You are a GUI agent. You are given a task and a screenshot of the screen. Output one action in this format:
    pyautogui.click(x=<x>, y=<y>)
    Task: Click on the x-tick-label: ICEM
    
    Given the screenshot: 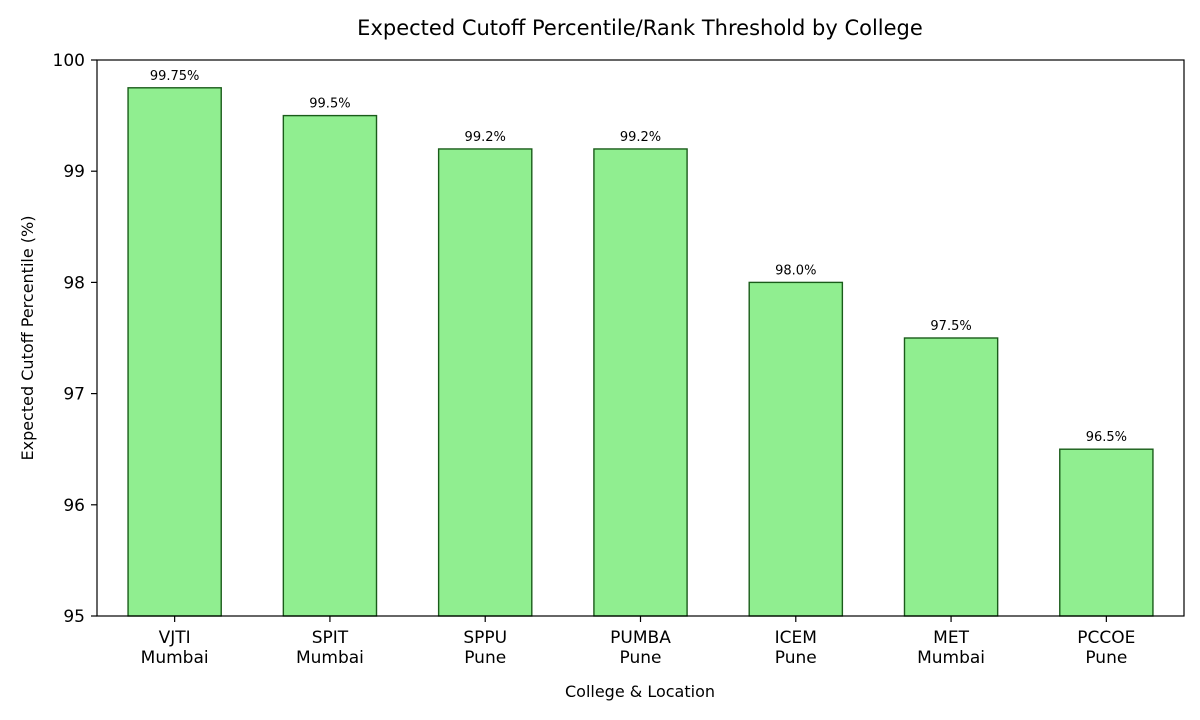 What is the action you would take?
    pyautogui.click(x=796, y=638)
    